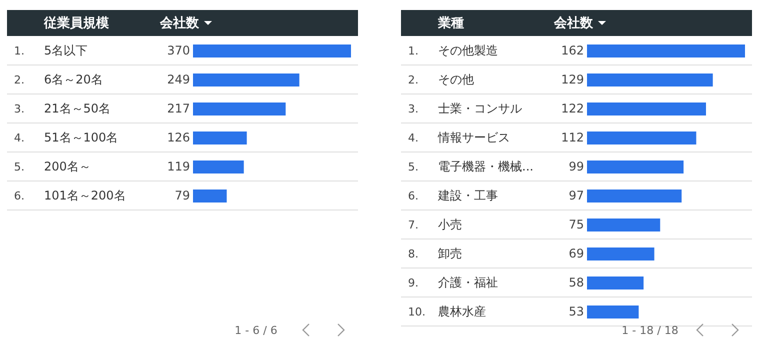  What do you see at coordinates (85, 195) in the screenshot?
I see `y-tick-label: 101名～200名` at bounding box center [85, 195].